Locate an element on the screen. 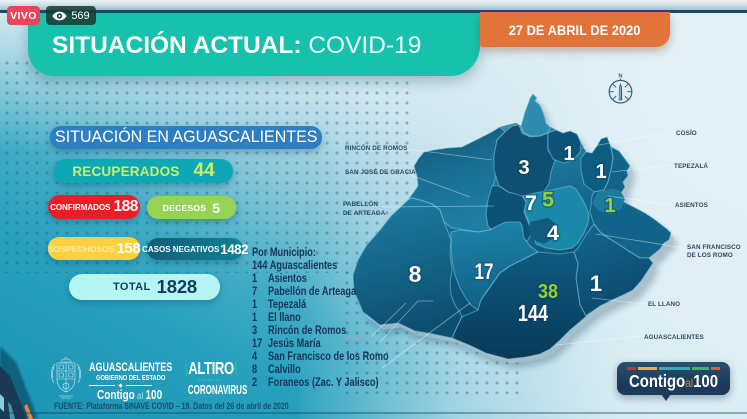  svg-text: RINCÓN DE ROMOS is located at coordinates (376, 147).